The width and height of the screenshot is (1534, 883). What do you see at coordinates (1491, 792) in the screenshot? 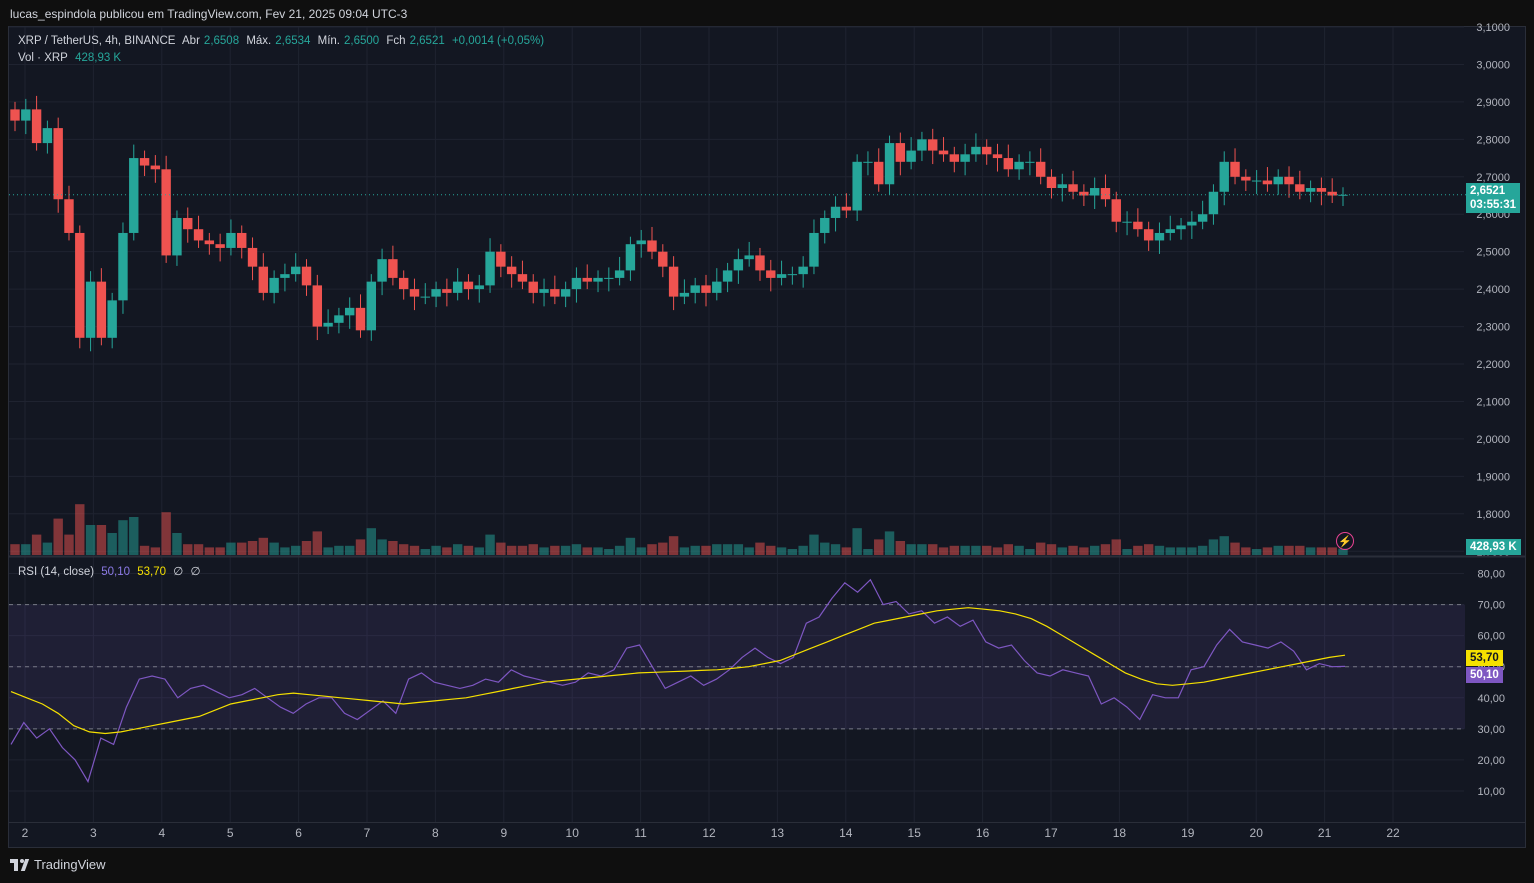
I see `rsi-tick-label: 10,00` at bounding box center [1491, 792].